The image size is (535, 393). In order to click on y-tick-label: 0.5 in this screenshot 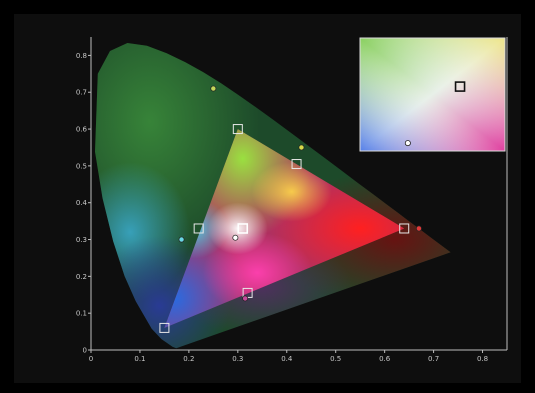, I will do `click(81, 166)`.